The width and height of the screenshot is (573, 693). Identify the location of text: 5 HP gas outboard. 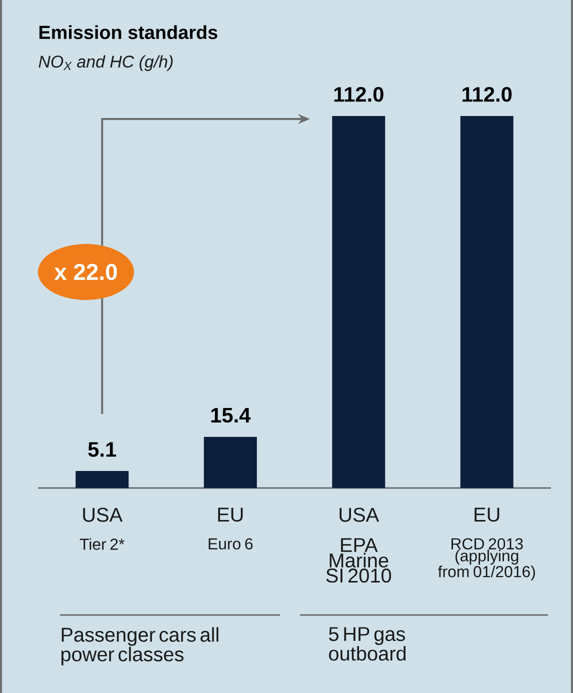
(367, 644).